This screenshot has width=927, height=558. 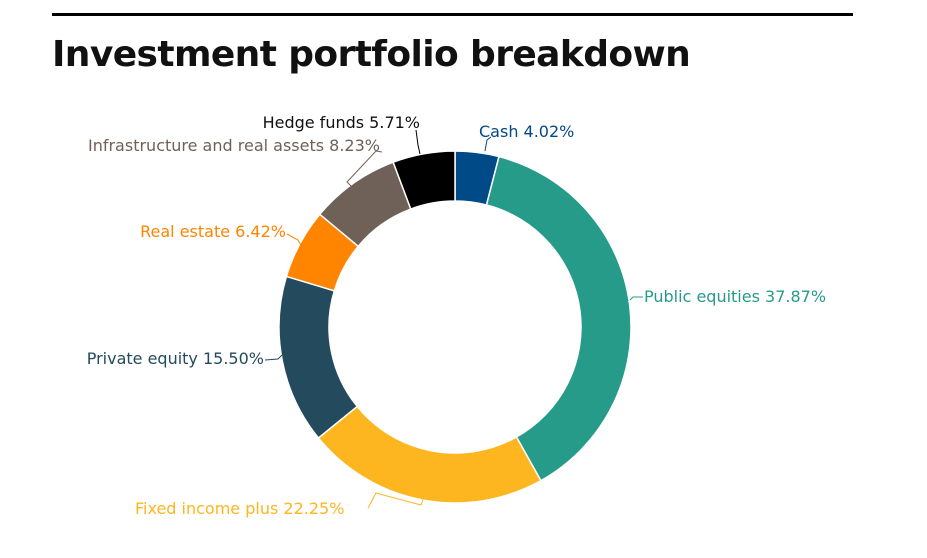 I want to click on top-rule, so click(x=452, y=14).